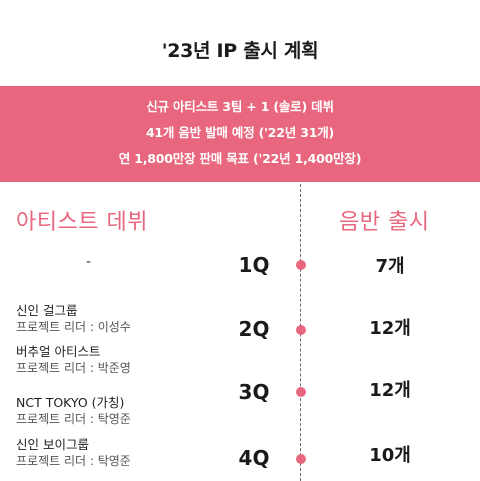 The image size is (480, 481). What do you see at coordinates (390, 328) in the screenshot?
I see `q2-album-count: 12개` at bounding box center [390, 328].